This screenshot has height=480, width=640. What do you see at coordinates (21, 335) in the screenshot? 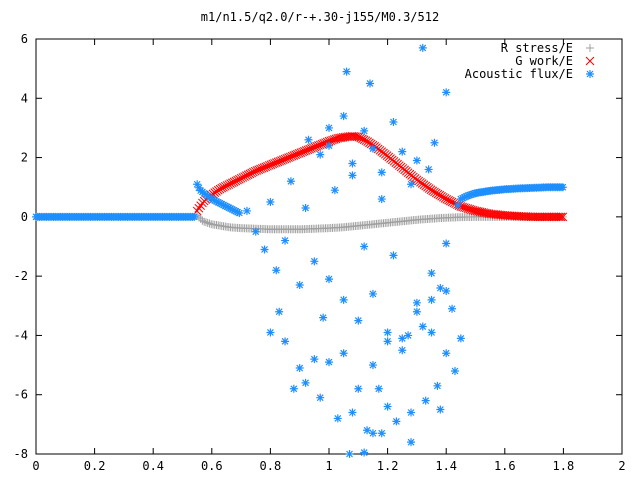
I see `y-tick-label: -4` at bounding box center [21, 335].